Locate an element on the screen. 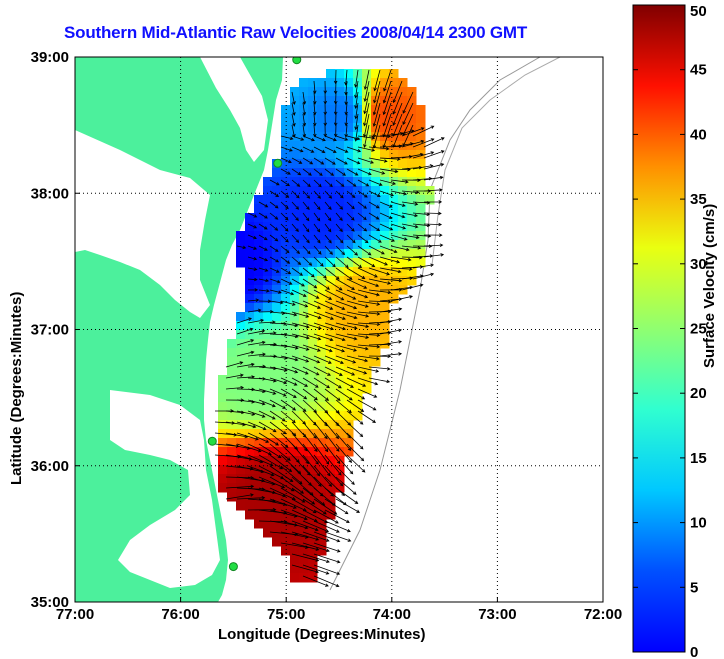  x-tick-label: 73:00 is located at coordinates (497, 614).